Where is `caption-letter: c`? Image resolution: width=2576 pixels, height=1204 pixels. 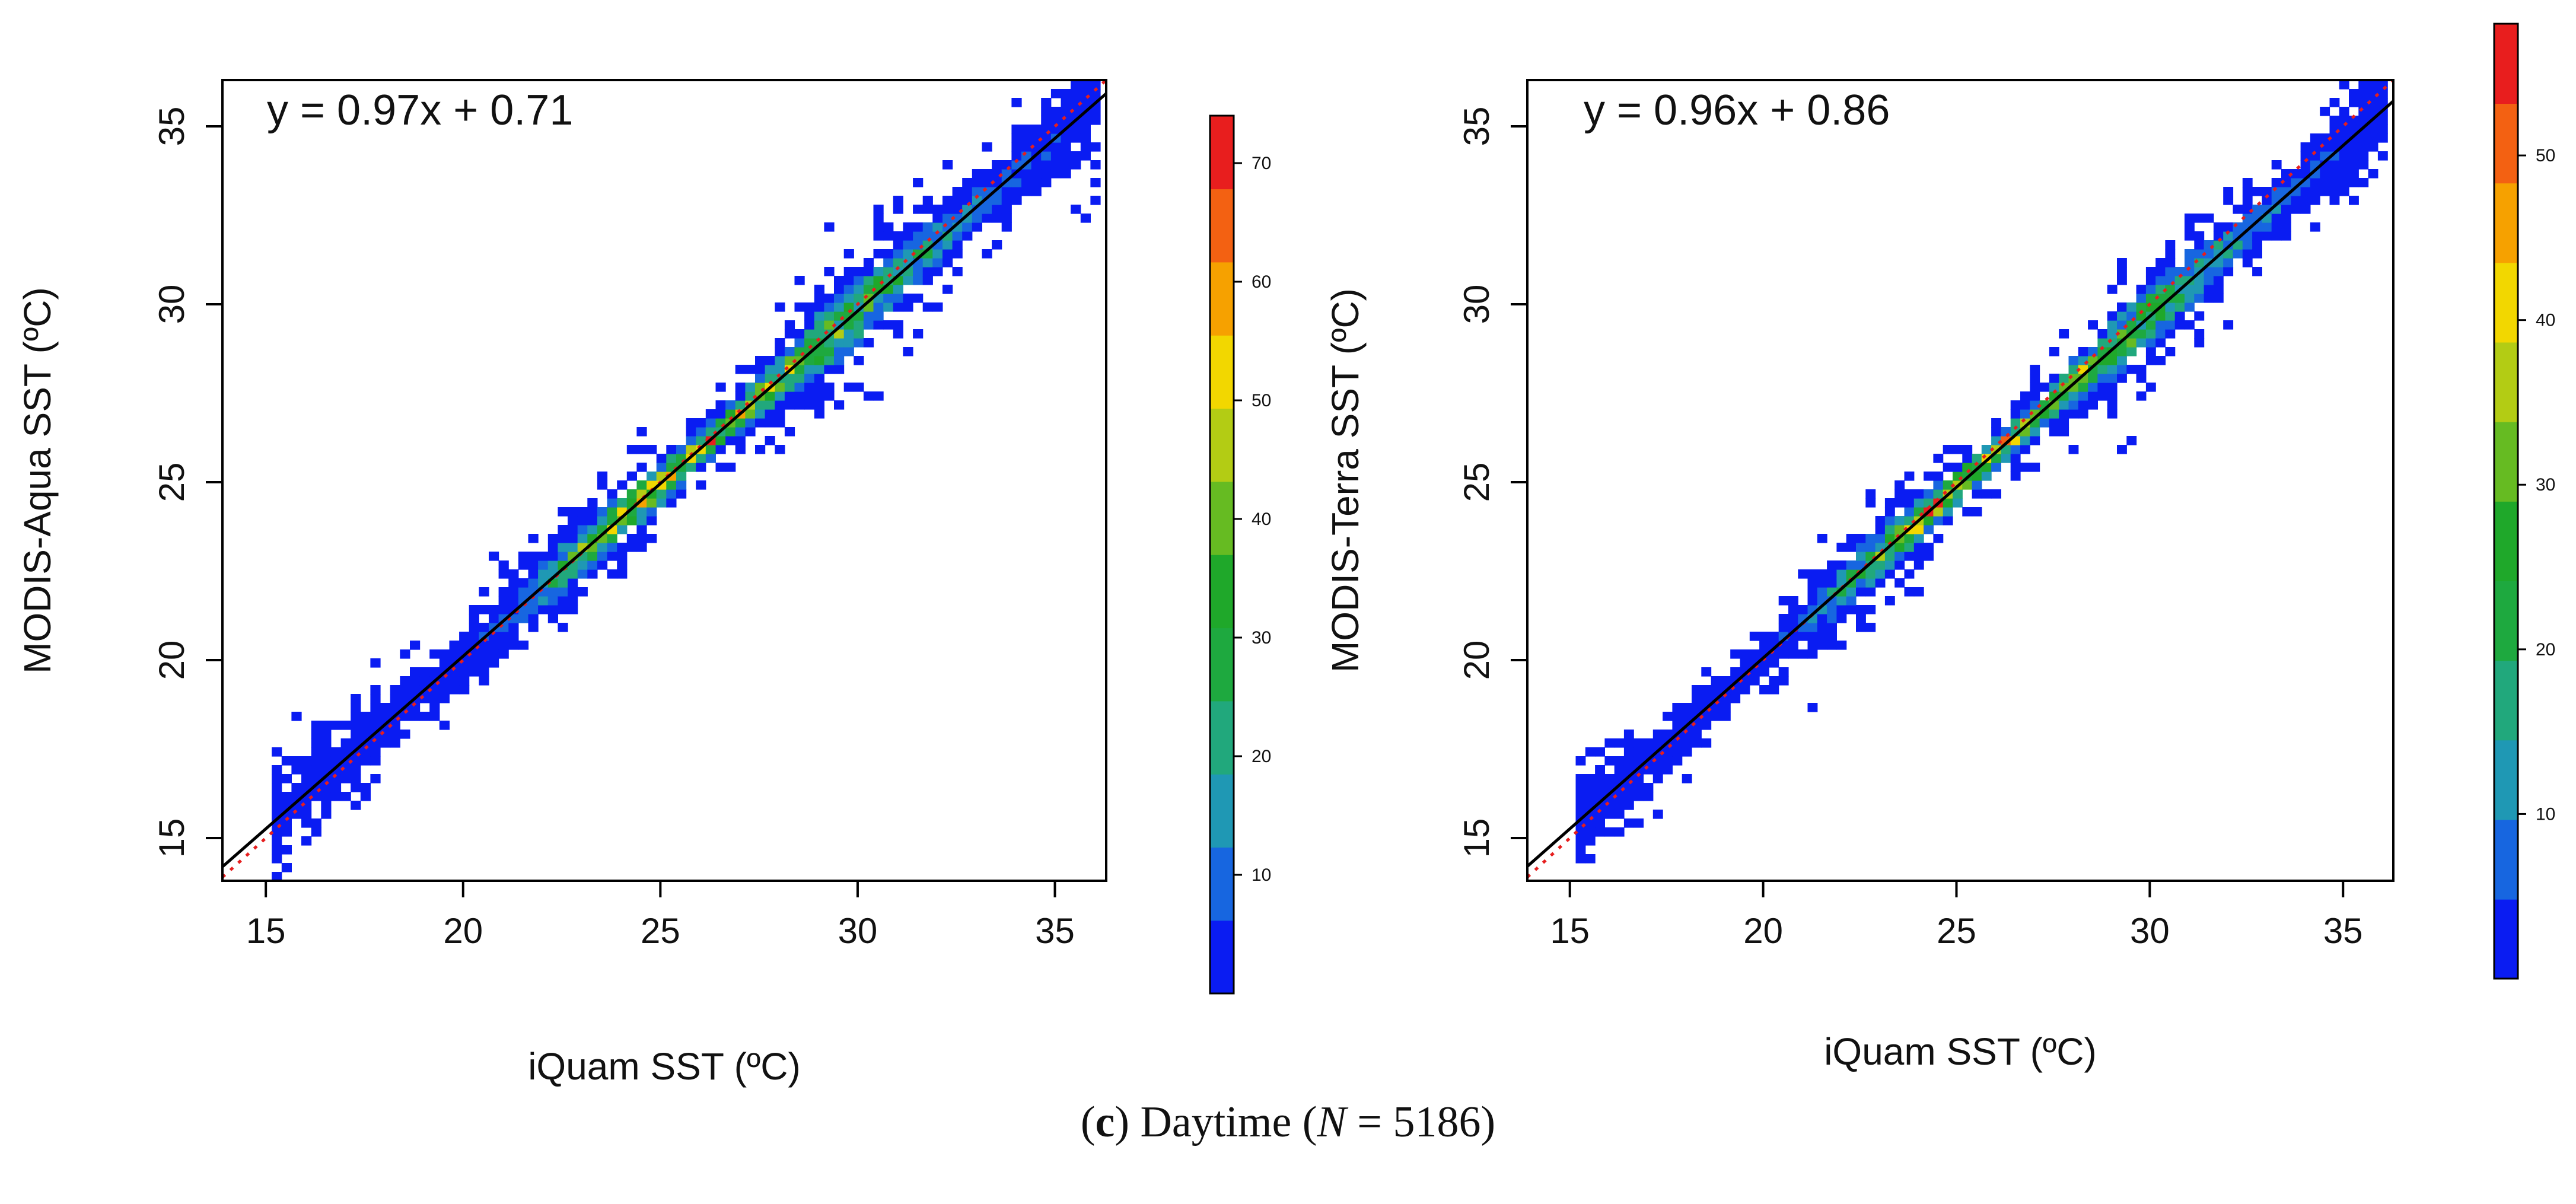 caption-letter: c is located at coordinates (1105, 1122).